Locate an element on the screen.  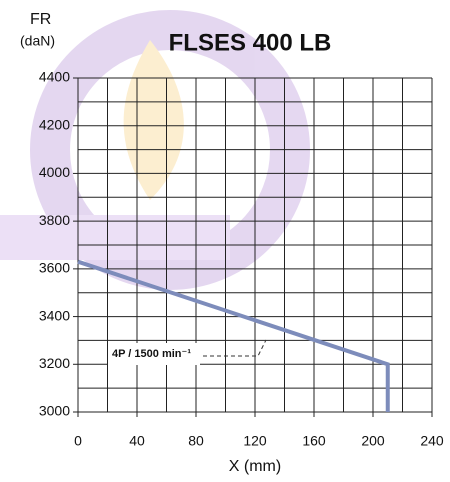
x-tick-label: 160 is located at coordinates (314, 441).